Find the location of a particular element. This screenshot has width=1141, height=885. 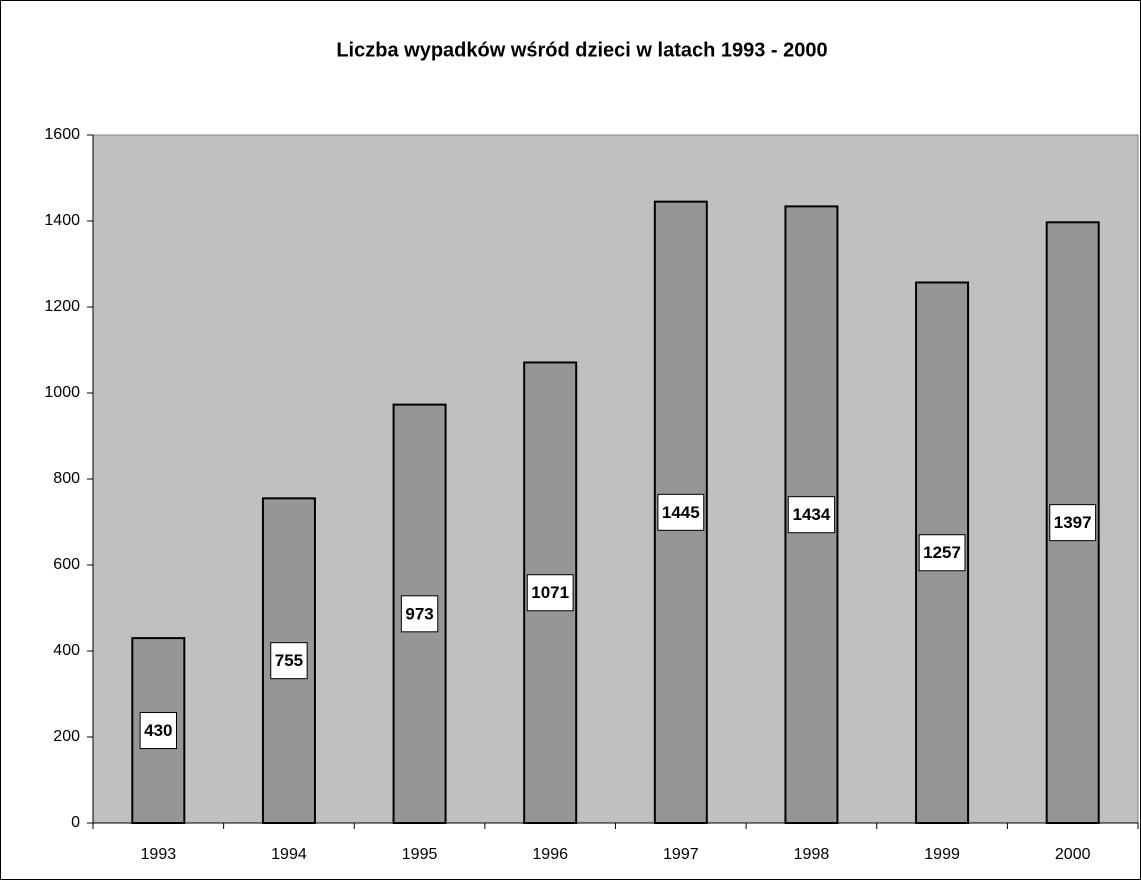

y-tick-label: 1600 is located at coordinates (62, 134).